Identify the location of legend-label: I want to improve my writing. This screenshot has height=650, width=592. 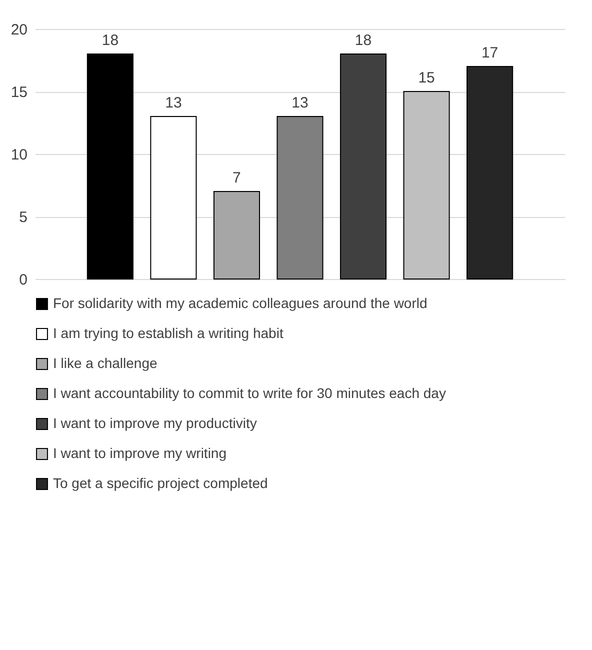
(139, 453).